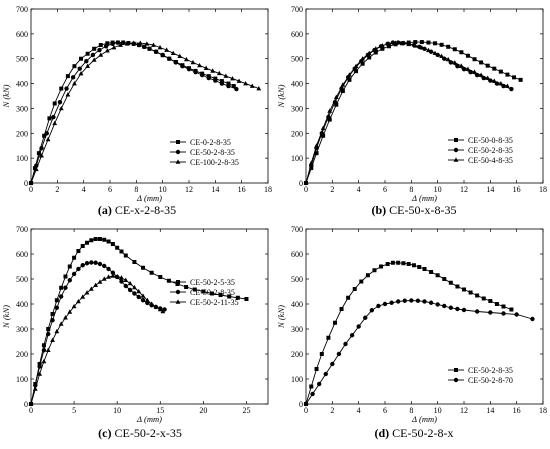  I want to click on legend-entry: CE-50-2-8-35, so click(212, 292).